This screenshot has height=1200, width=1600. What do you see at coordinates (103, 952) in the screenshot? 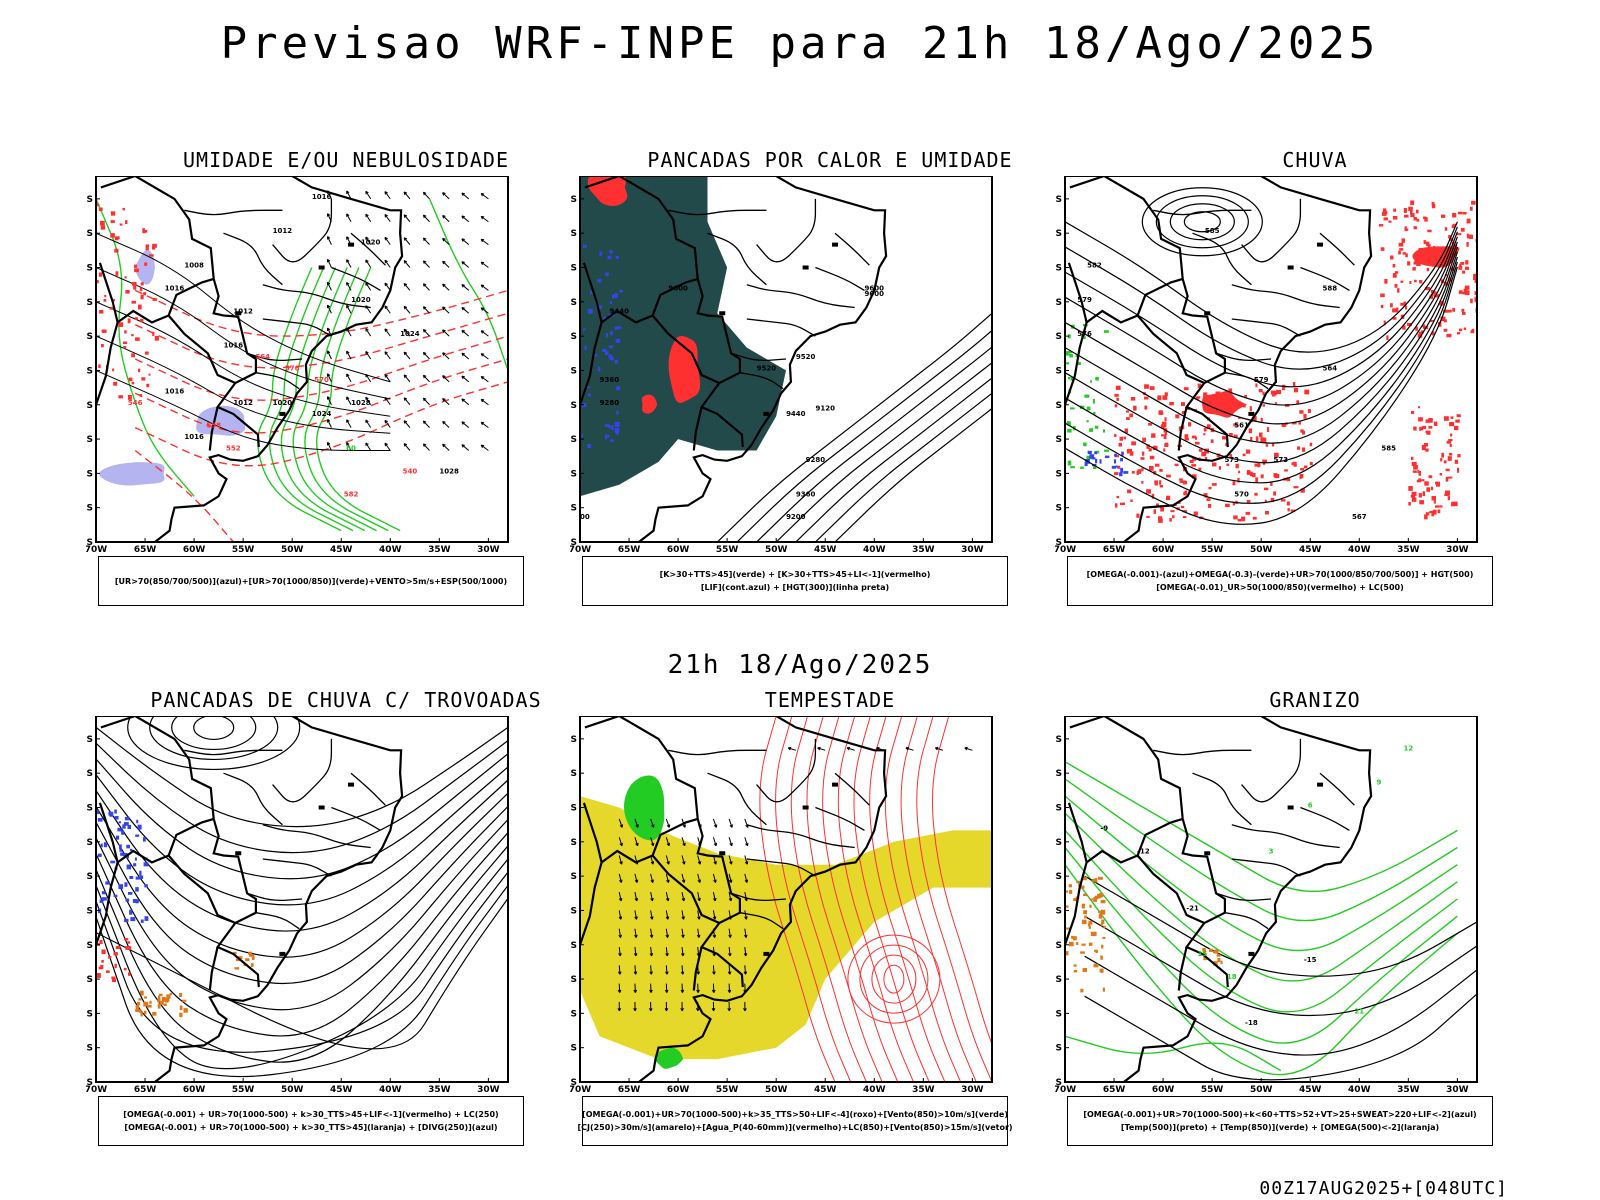
I see `k-red-cell` at bounding box center [103, 952].